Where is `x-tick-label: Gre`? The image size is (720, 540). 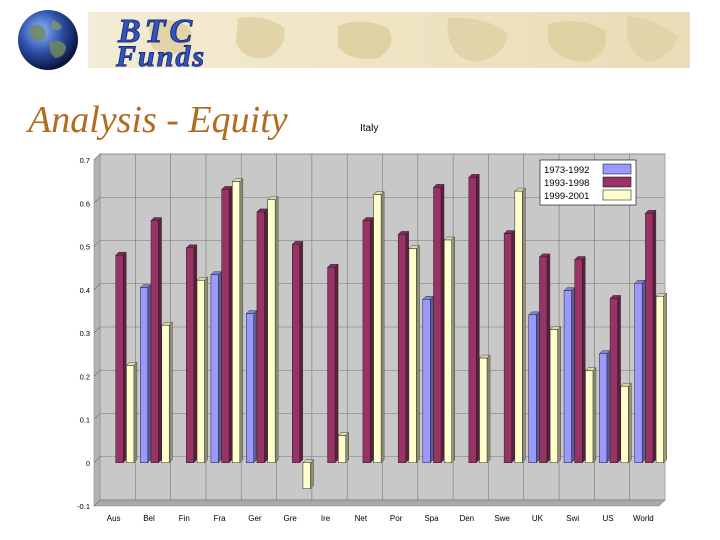 x-tick-label: Gre is located at coordinates (291, 518).